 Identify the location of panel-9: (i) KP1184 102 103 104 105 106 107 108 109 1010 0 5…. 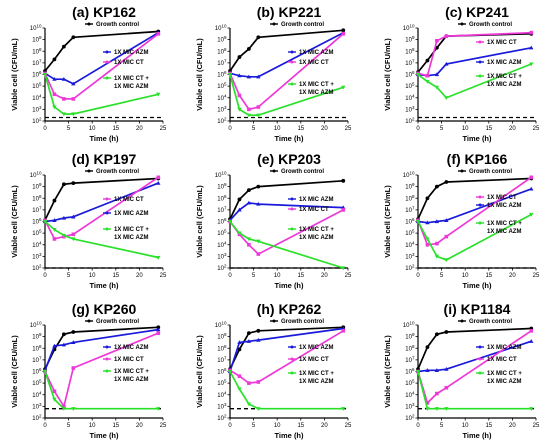
(461, 370).